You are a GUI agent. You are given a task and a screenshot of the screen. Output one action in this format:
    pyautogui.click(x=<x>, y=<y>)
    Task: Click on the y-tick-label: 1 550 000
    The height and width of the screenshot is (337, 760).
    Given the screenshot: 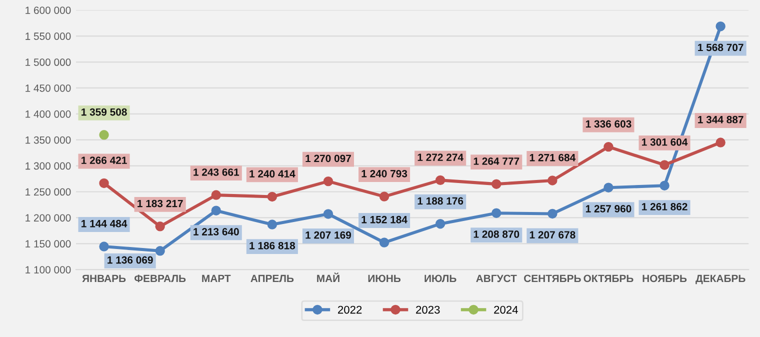 What is the action you would take?
    pyautogui.click(x=48, y=36)
    